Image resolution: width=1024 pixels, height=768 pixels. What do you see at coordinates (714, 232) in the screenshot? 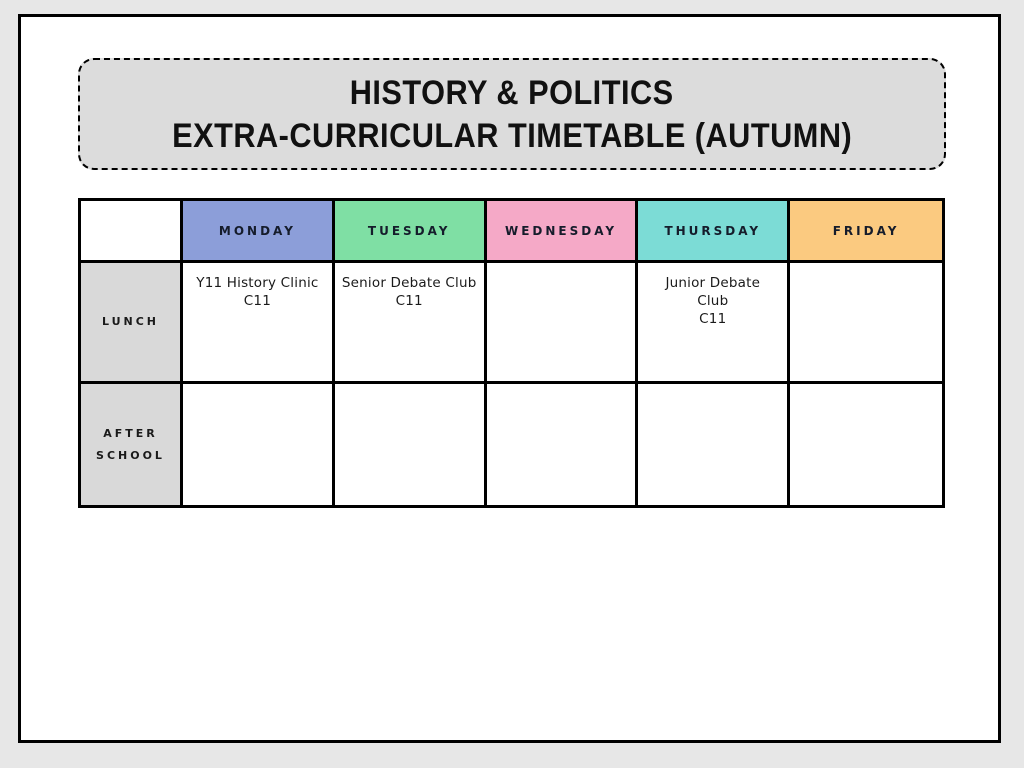
I see `day-header-thursday: THURSDAY` at bounding box center [714, 232].